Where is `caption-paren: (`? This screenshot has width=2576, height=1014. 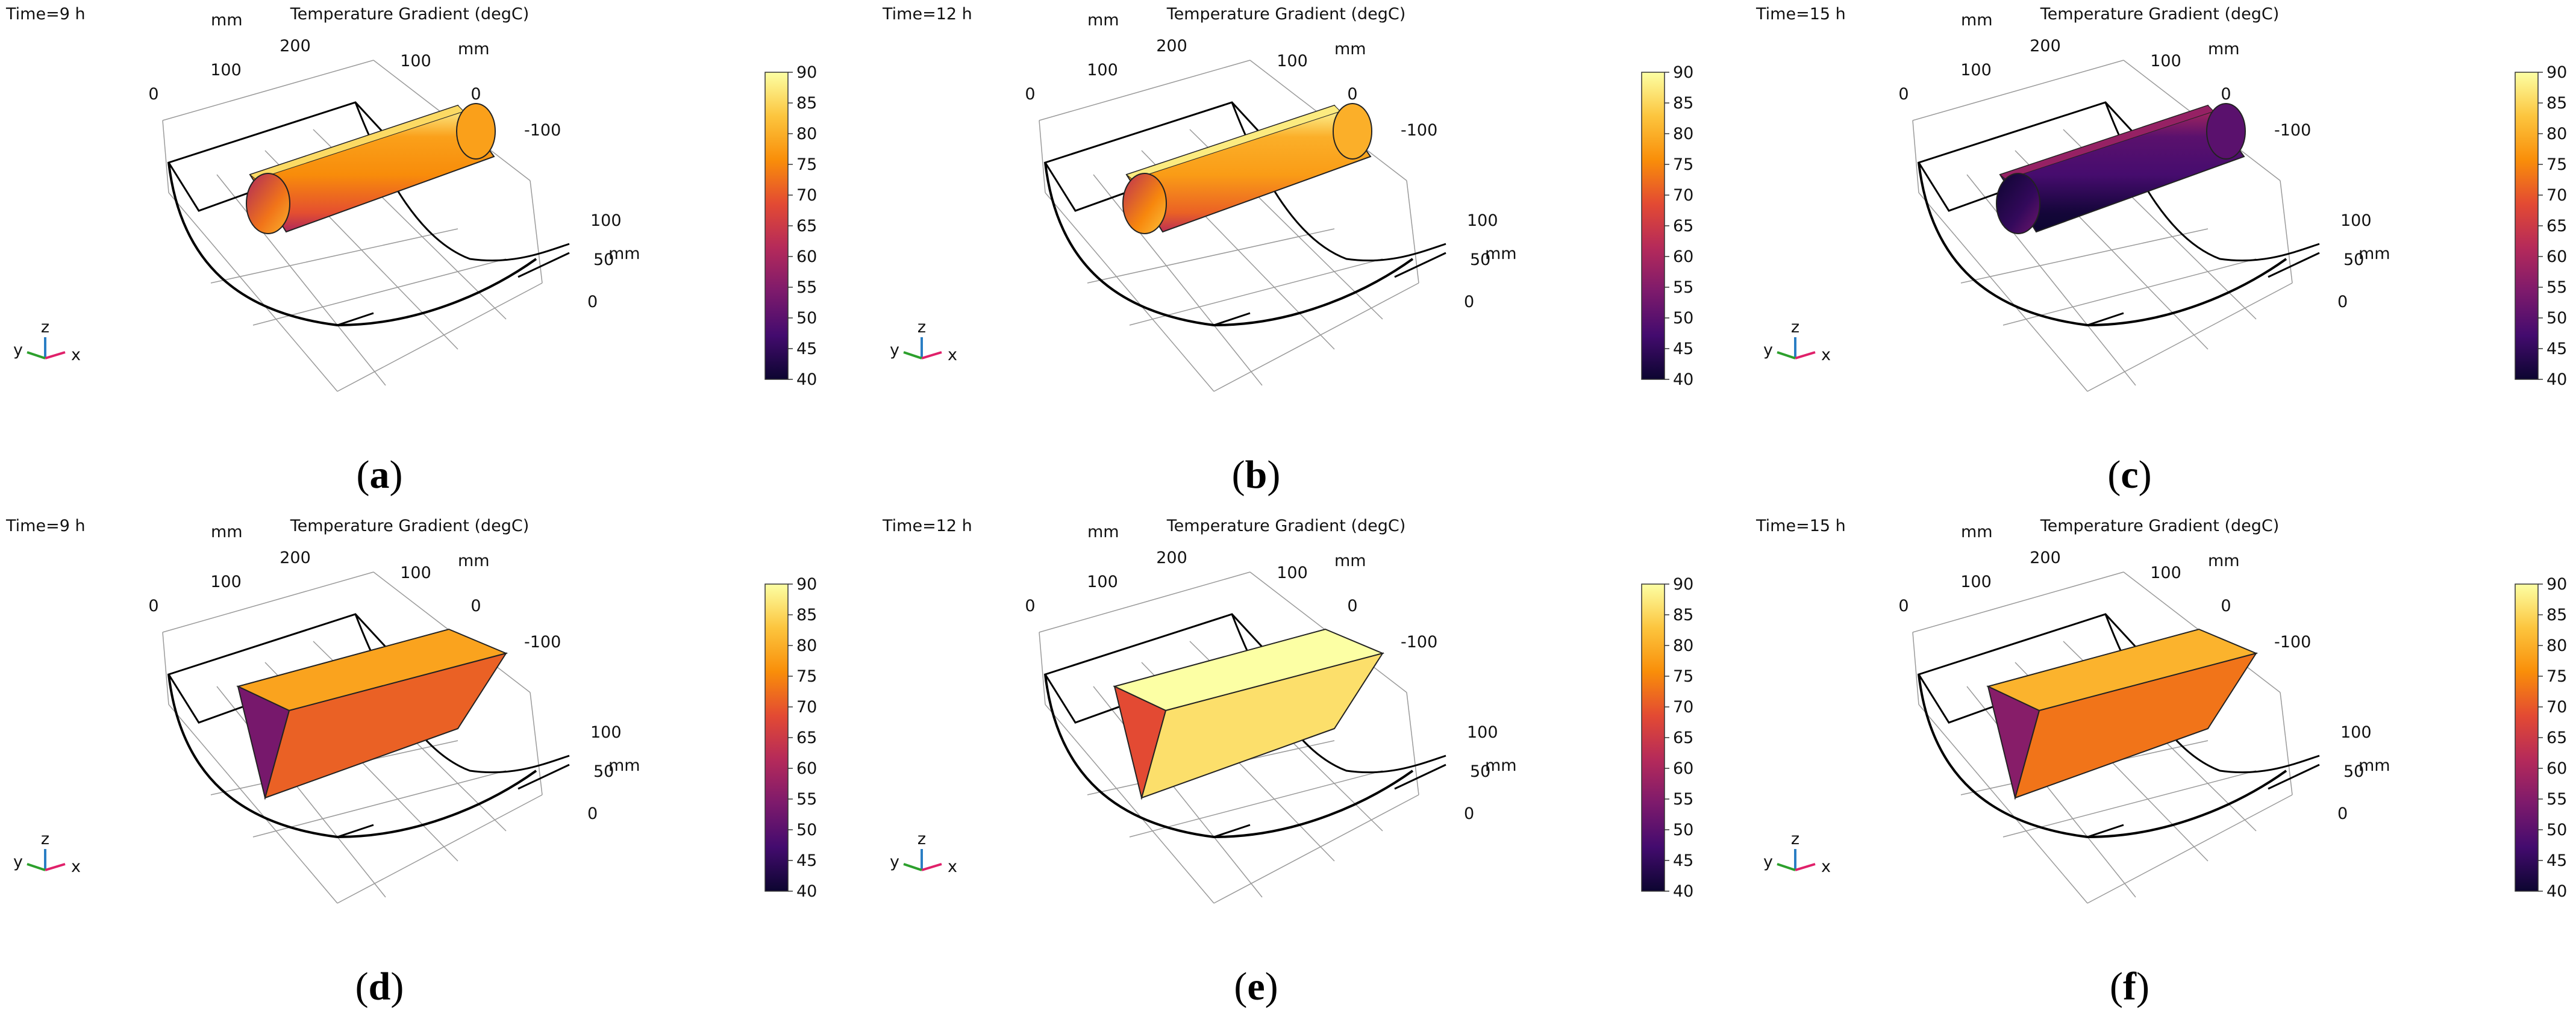 caption-paren: ( is located at coordinates (362, 987).